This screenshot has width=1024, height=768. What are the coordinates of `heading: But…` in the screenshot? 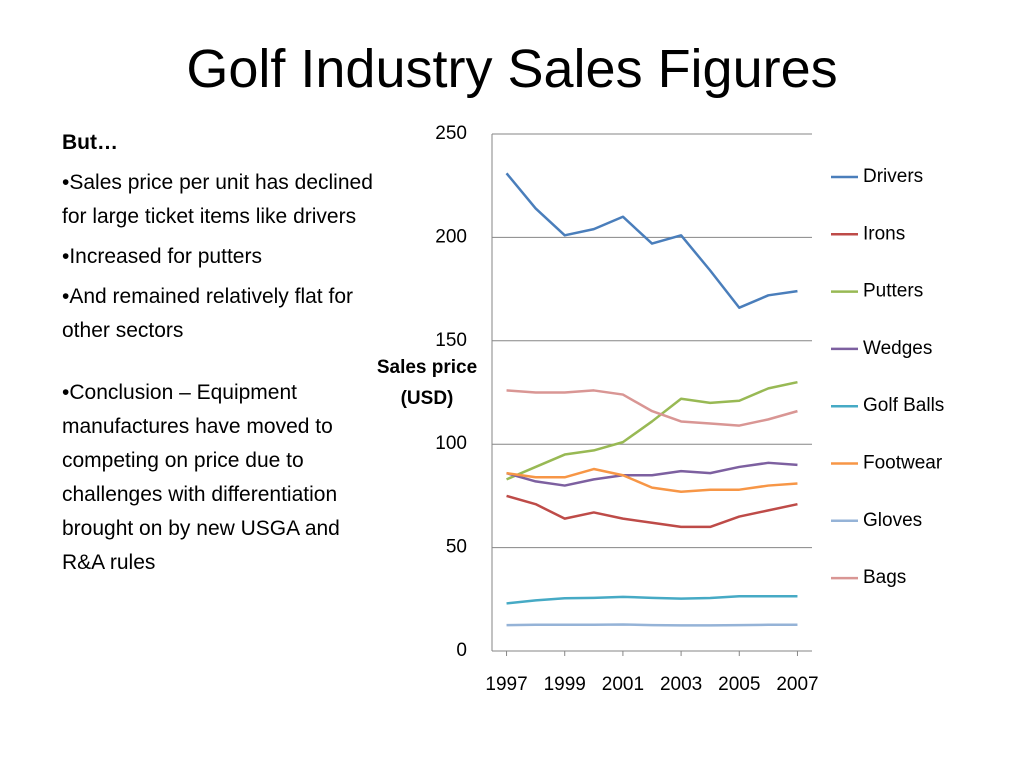 It's located at (90, 142).